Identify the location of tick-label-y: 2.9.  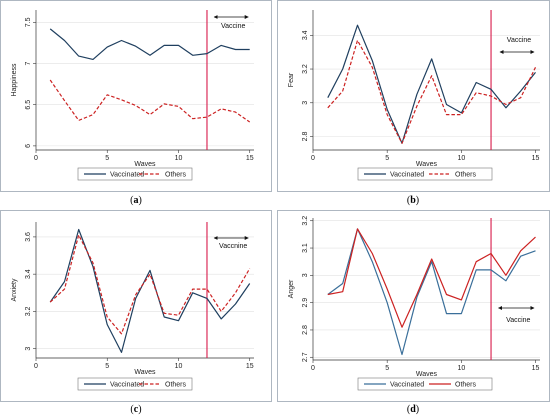
(305, 303).